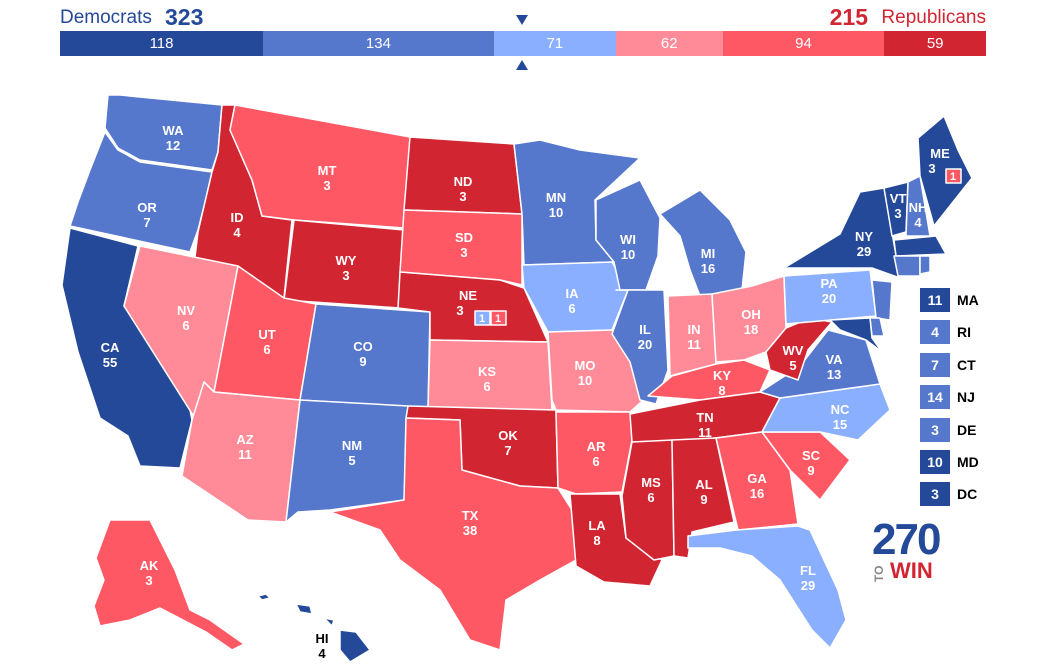 The height and width of the screenshot is (670, 1050). I want to click on state-ct, so click(907, 266).